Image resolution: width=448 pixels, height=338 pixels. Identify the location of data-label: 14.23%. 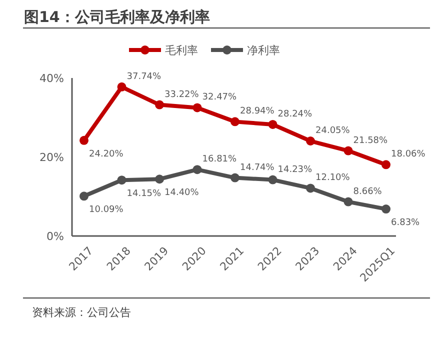
(295, 169).